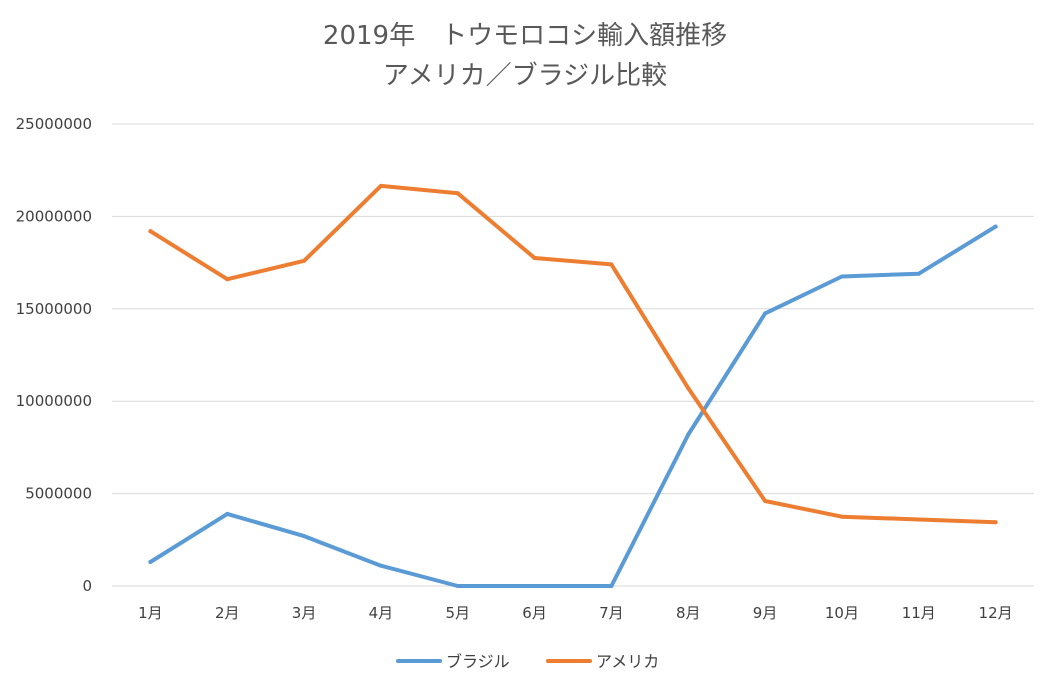 The height and width of the screenshot is (680, 1050). I want to click on x-tick-label: 12月, so click(996, 613).